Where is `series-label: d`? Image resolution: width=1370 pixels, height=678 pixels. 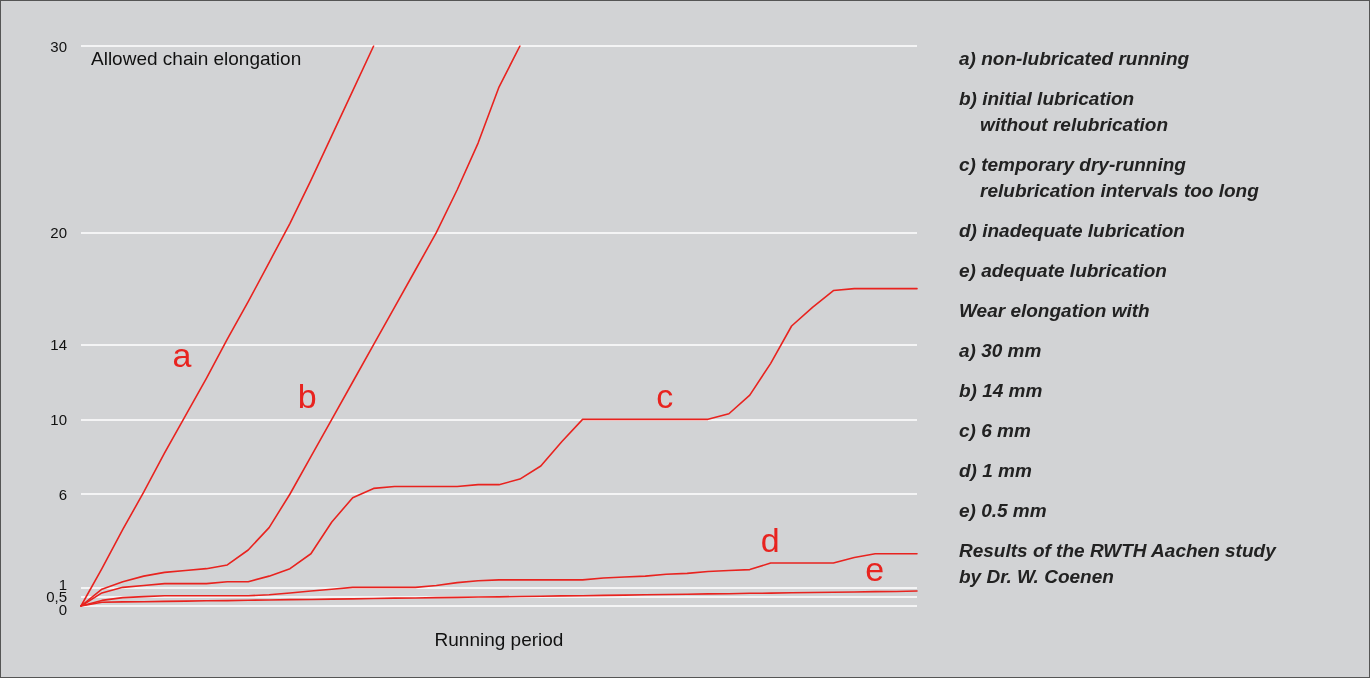
series-label: d is located at coordinates (770, 540).